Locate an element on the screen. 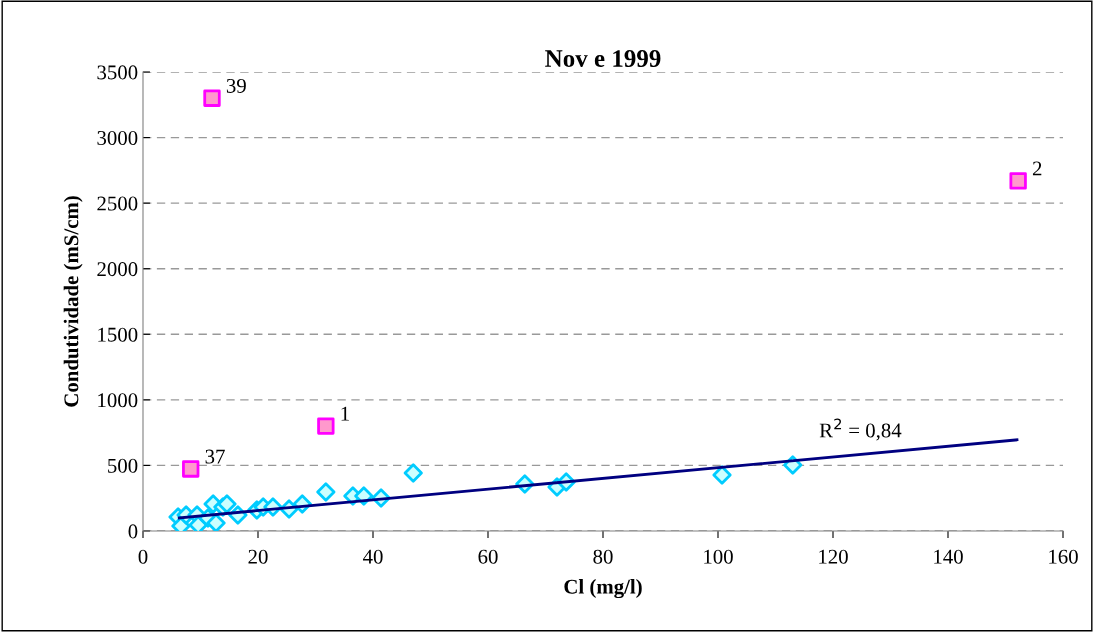  annotation: 37 is located at coordinates (215, 456).